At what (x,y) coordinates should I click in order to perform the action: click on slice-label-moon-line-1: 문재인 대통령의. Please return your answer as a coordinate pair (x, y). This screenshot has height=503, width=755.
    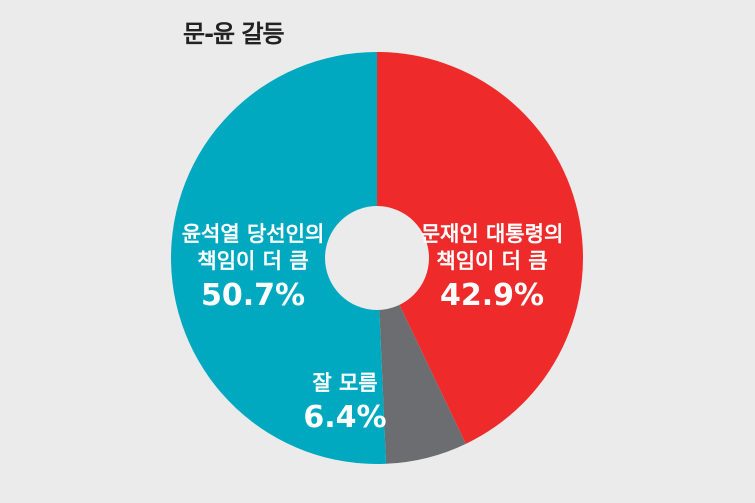
    Looking at the image, I should click on (492, 234).